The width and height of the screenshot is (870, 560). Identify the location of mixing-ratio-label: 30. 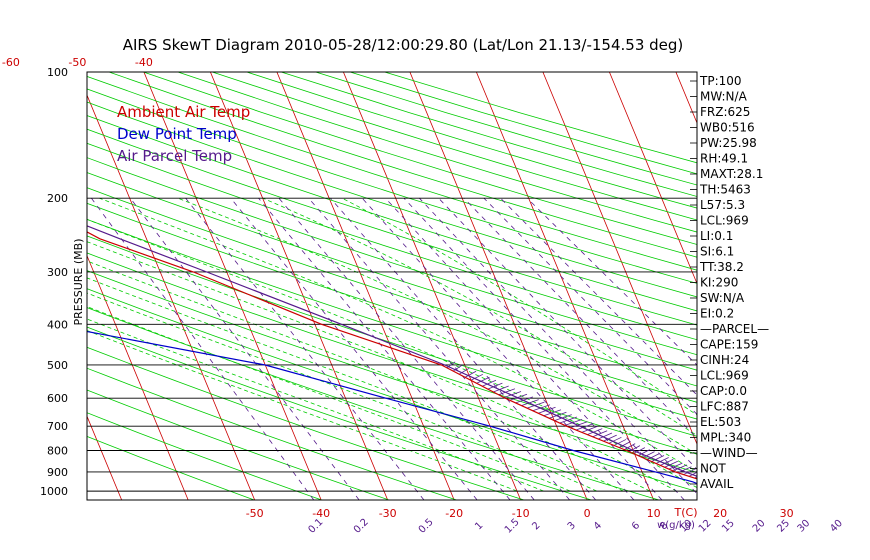
(804, 526).